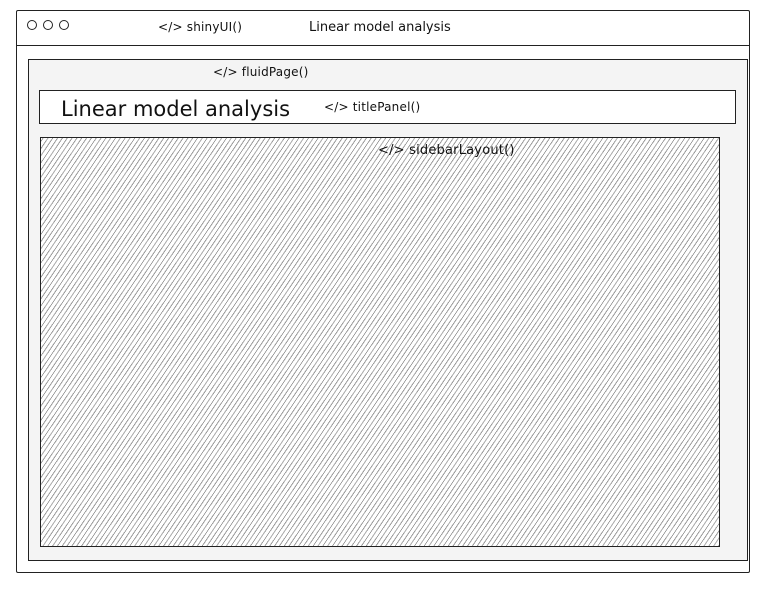 Image resolution: width=772 pixels, height=594 pixels. What do you see at coordinates (446, 150) in the screenshot?
I see `sidebar-layout-tag: </> sidebarLayout()` at bounding box center [446, 150].